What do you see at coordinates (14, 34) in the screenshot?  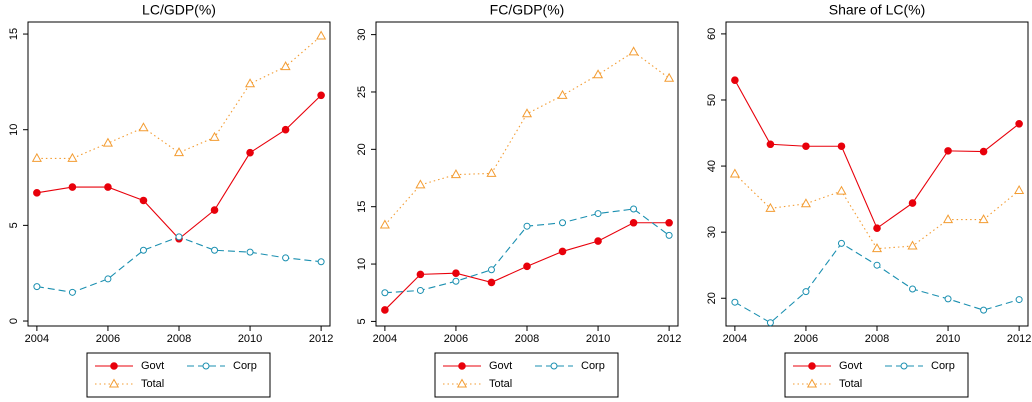 I see `y-tick-label: 15` at bounding box center [14, 34].